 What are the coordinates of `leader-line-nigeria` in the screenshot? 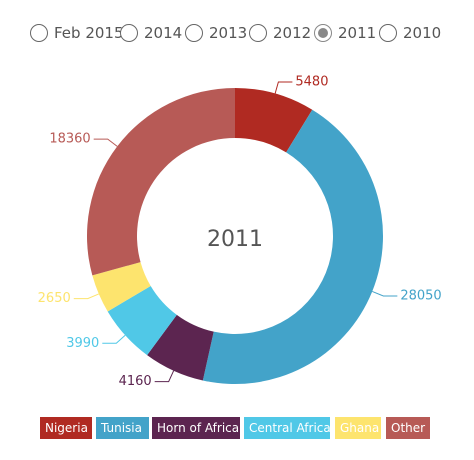 It's located at (283, 87).